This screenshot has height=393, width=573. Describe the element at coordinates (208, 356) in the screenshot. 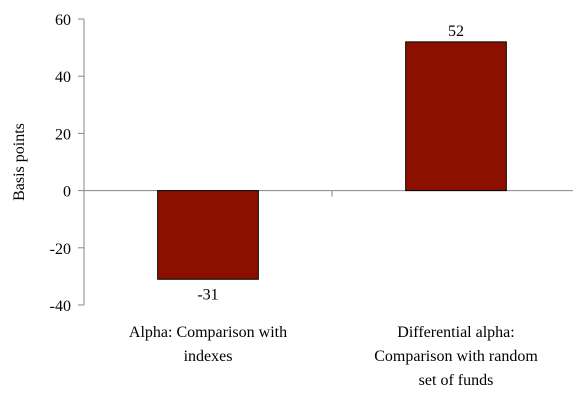

I see `category-label: indexes` at that location.